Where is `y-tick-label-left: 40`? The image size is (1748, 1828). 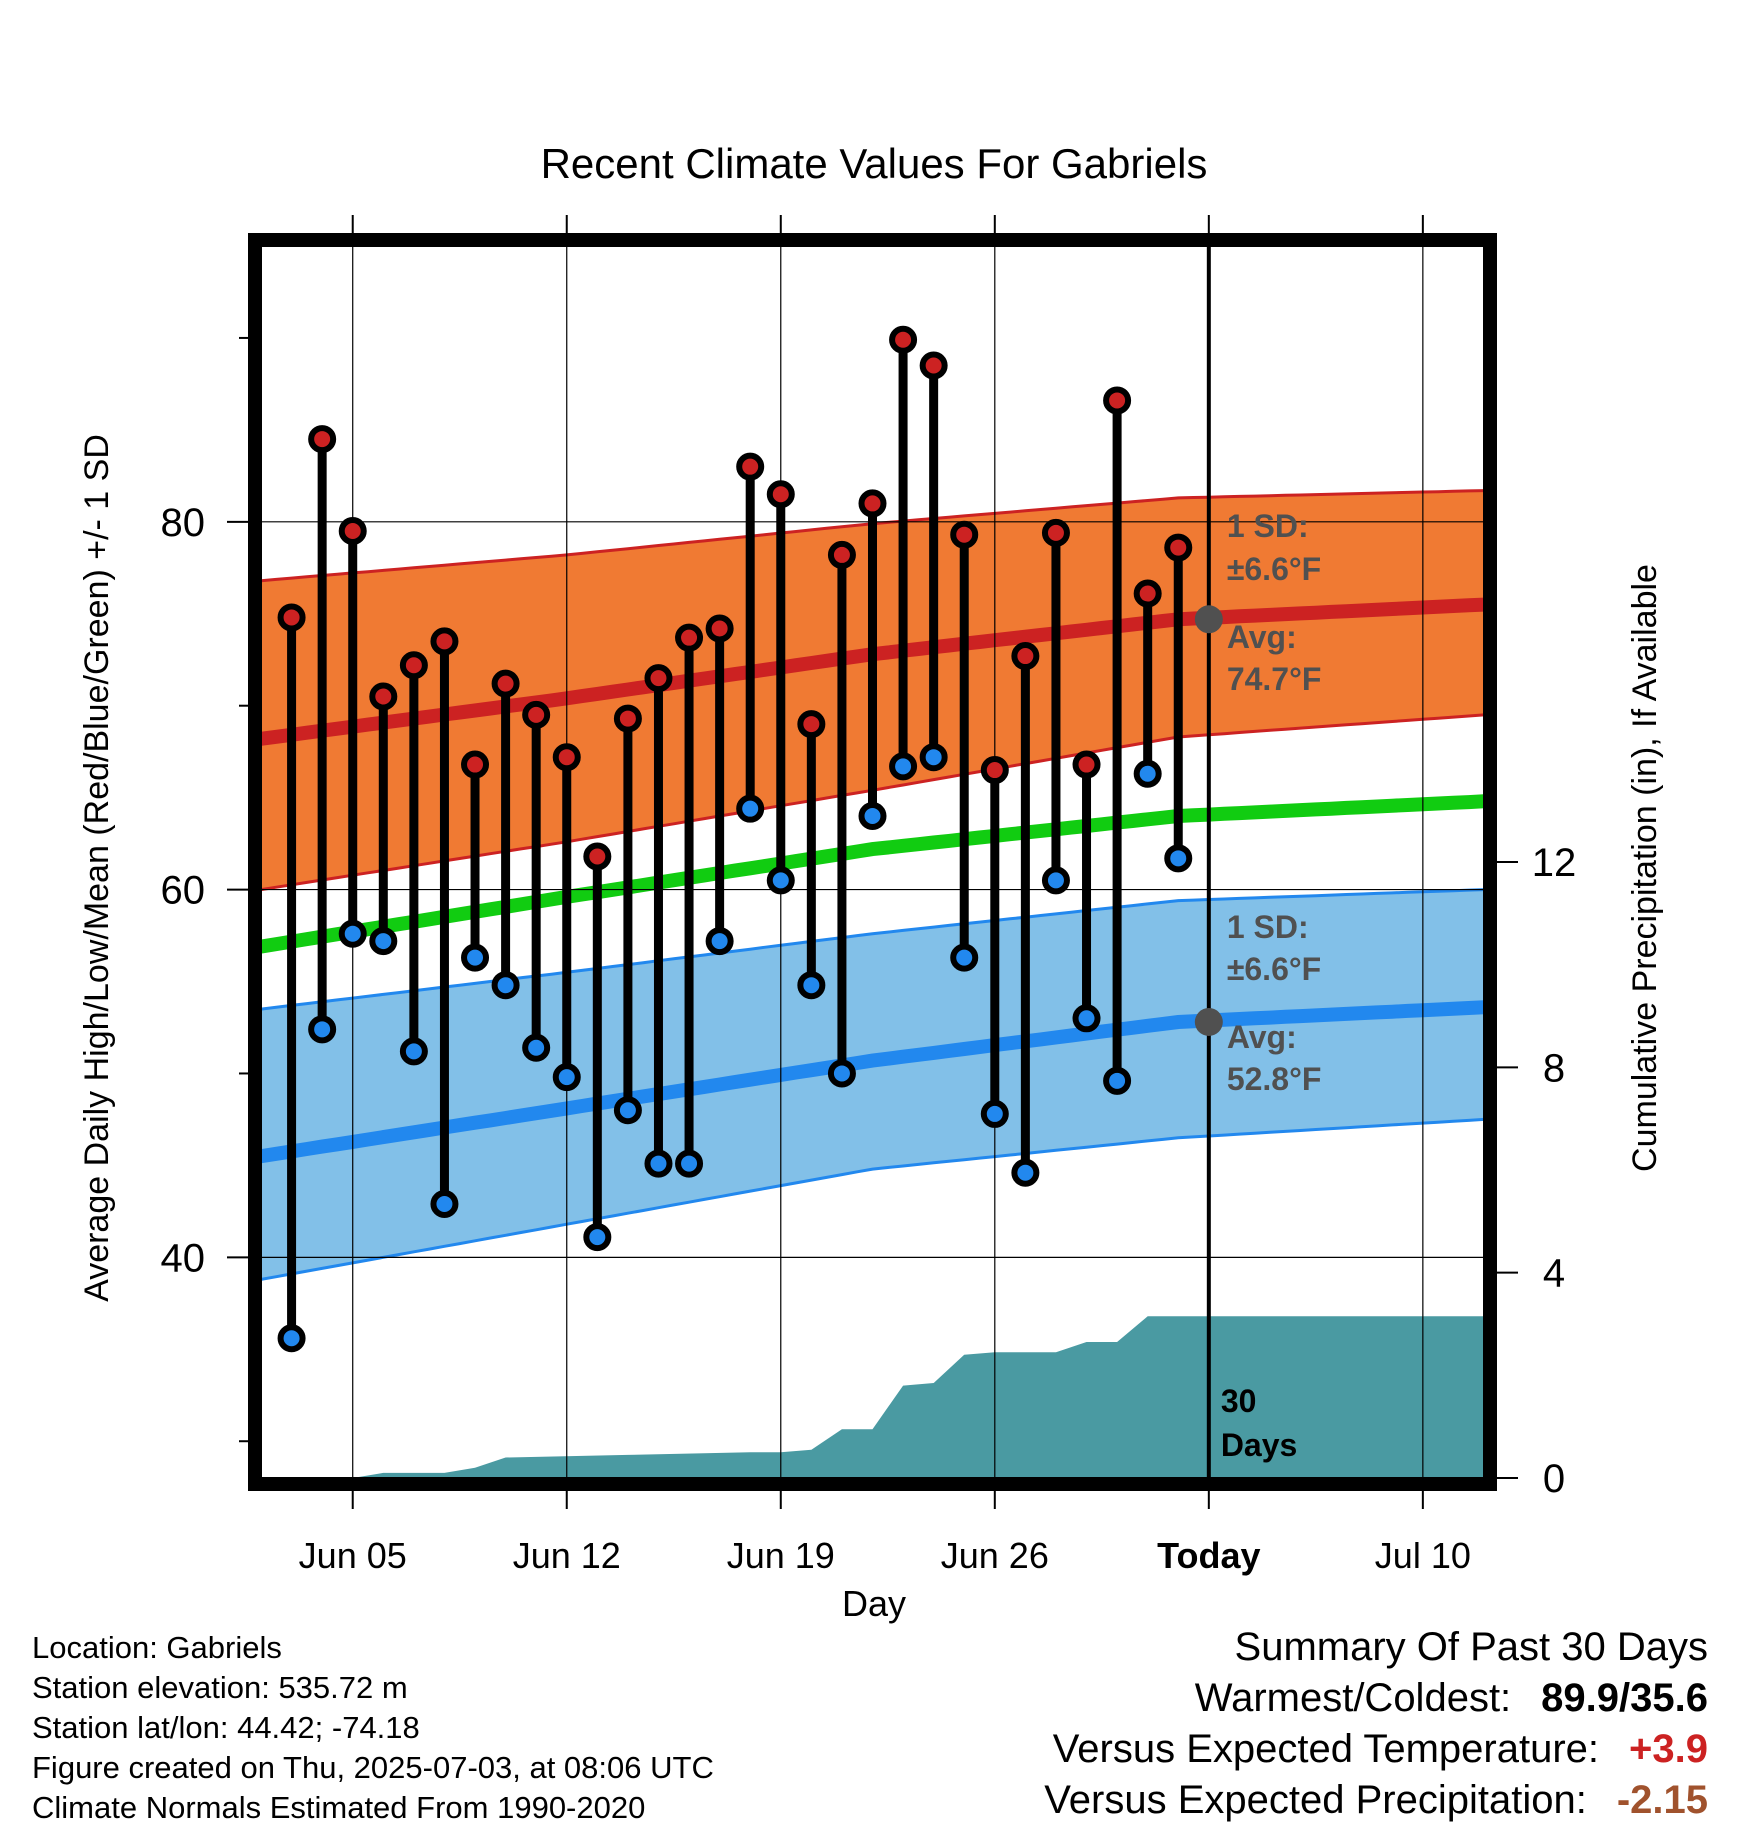 y-tick-label-left: 40 is located at coordinates (183, 1258).